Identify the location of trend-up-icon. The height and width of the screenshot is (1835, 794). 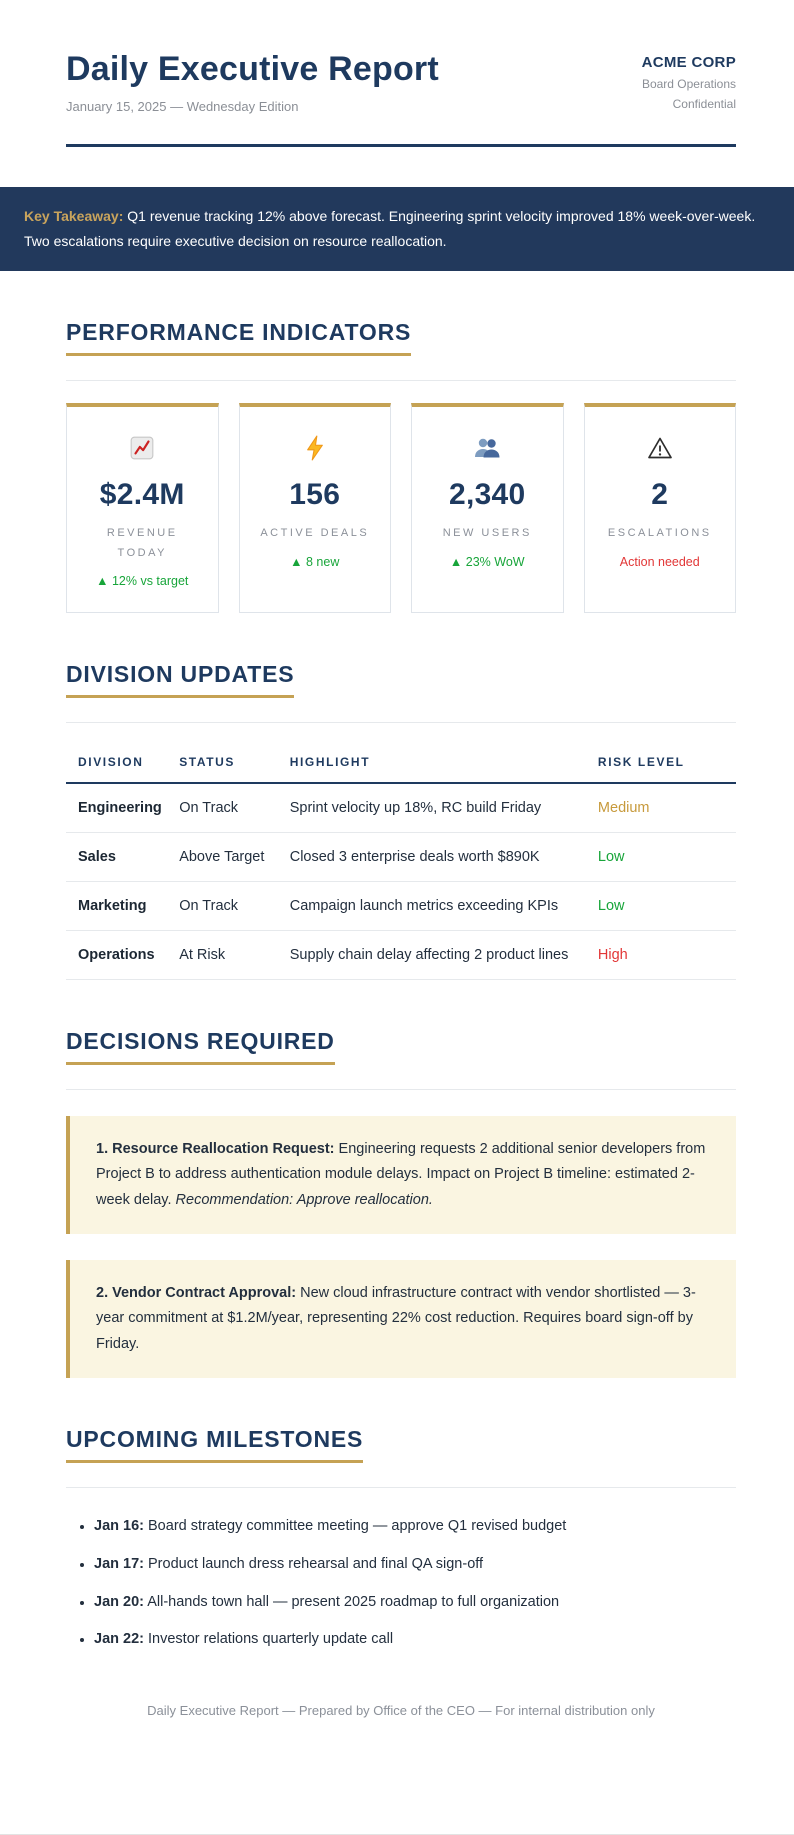
(142, 448).